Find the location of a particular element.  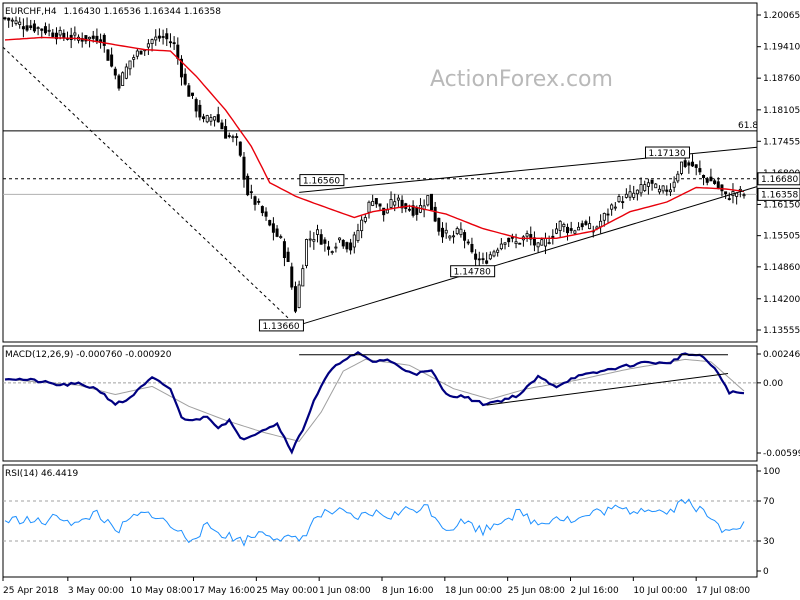

macd-trendlines is located at coordinates (514, 380).